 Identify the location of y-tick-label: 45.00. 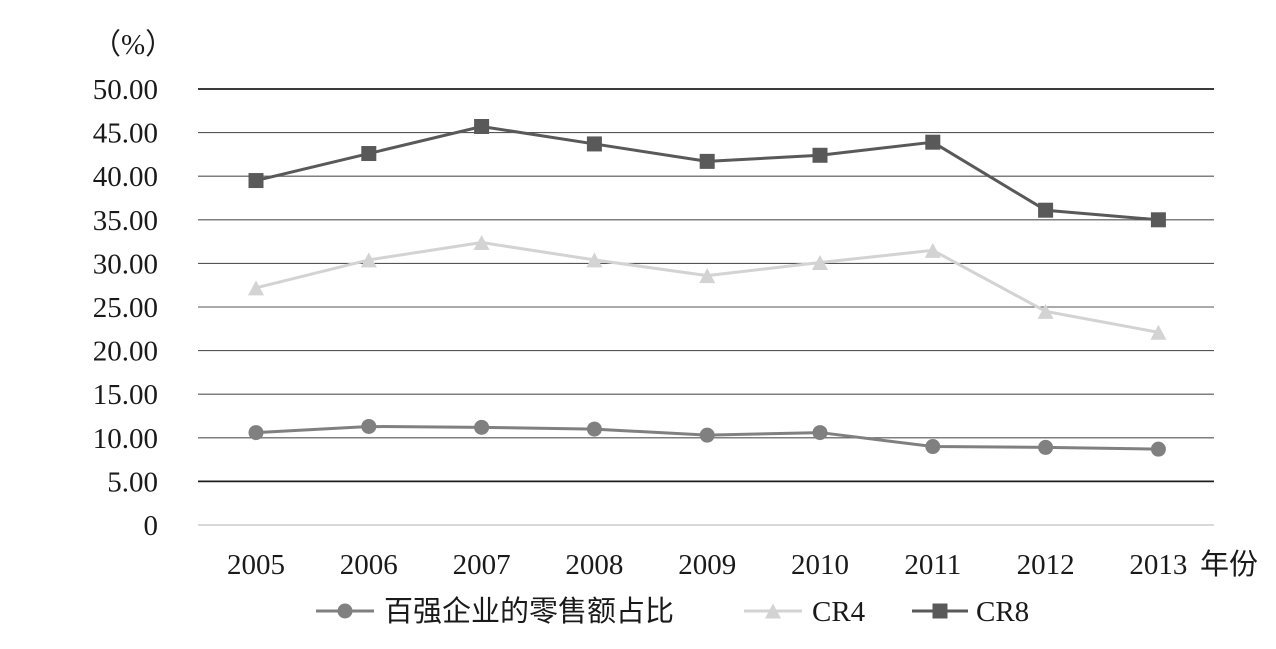
(125, 134).